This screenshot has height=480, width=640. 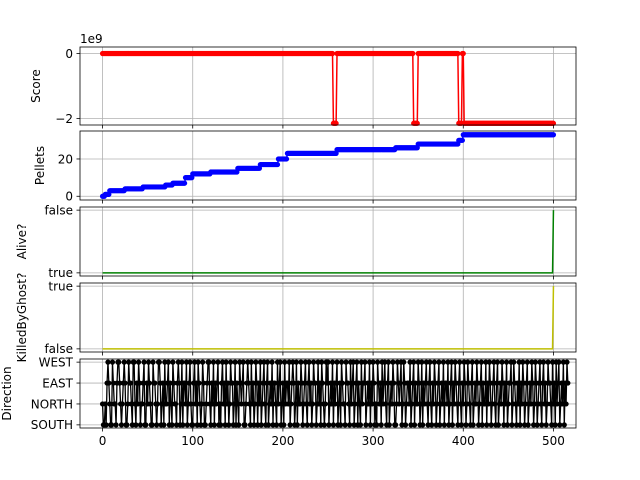 What do you see at coordinates (69, 197) in the screenshot?
I see `ytick-label: 0` at bounding box center [69, 197].